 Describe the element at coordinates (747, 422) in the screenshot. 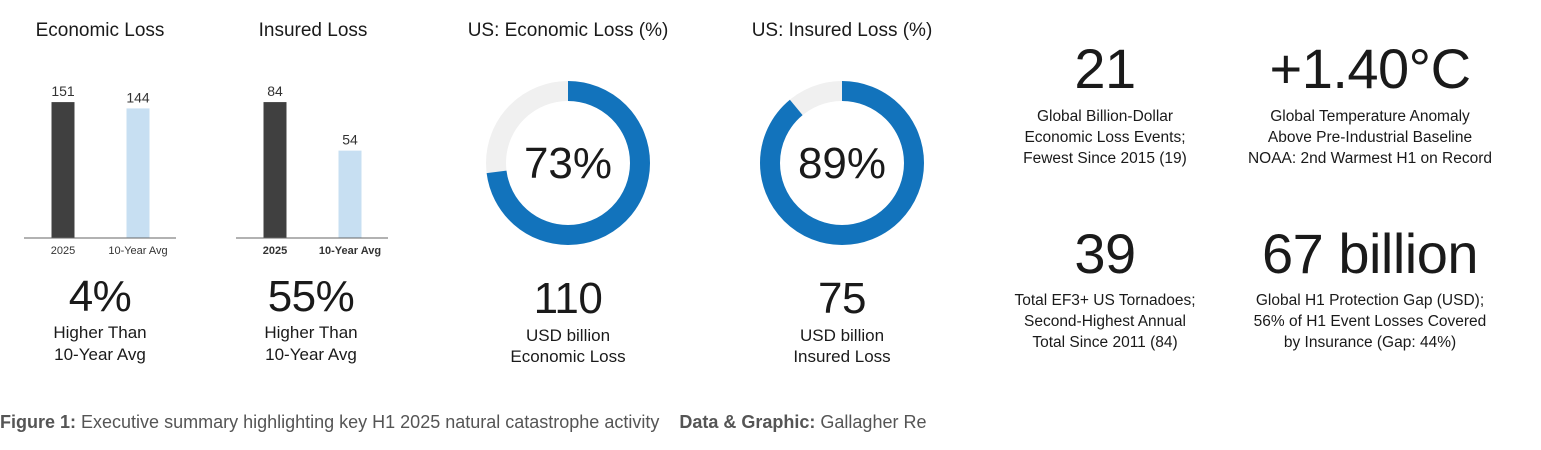

I see `source-label: Data & Graphic:` at that location.